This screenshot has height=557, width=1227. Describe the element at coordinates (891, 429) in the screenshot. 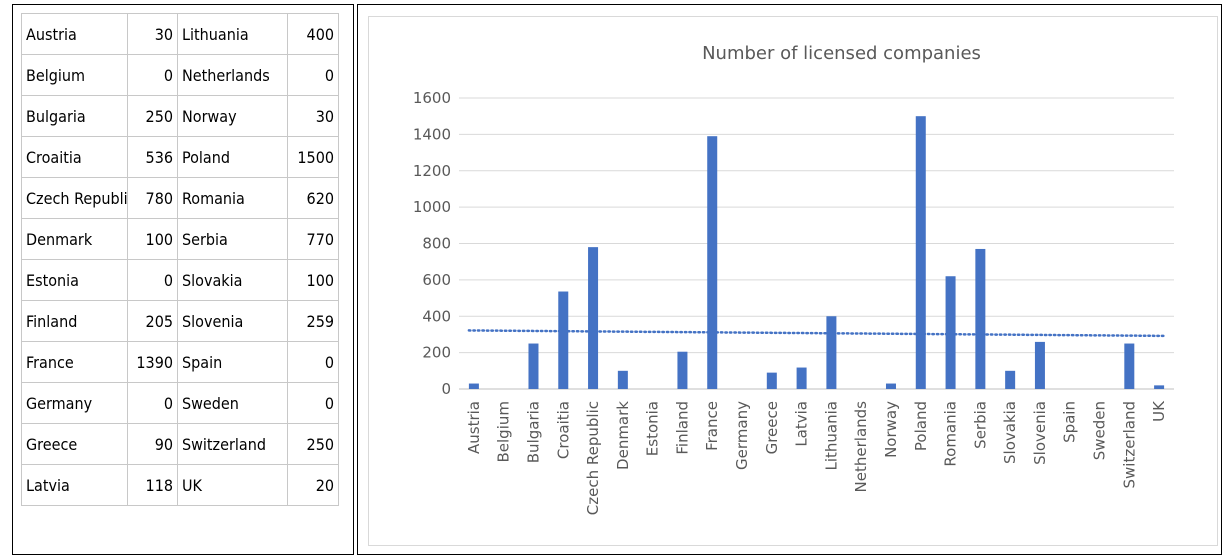

I see `x-tick-label: Norway` at that location.